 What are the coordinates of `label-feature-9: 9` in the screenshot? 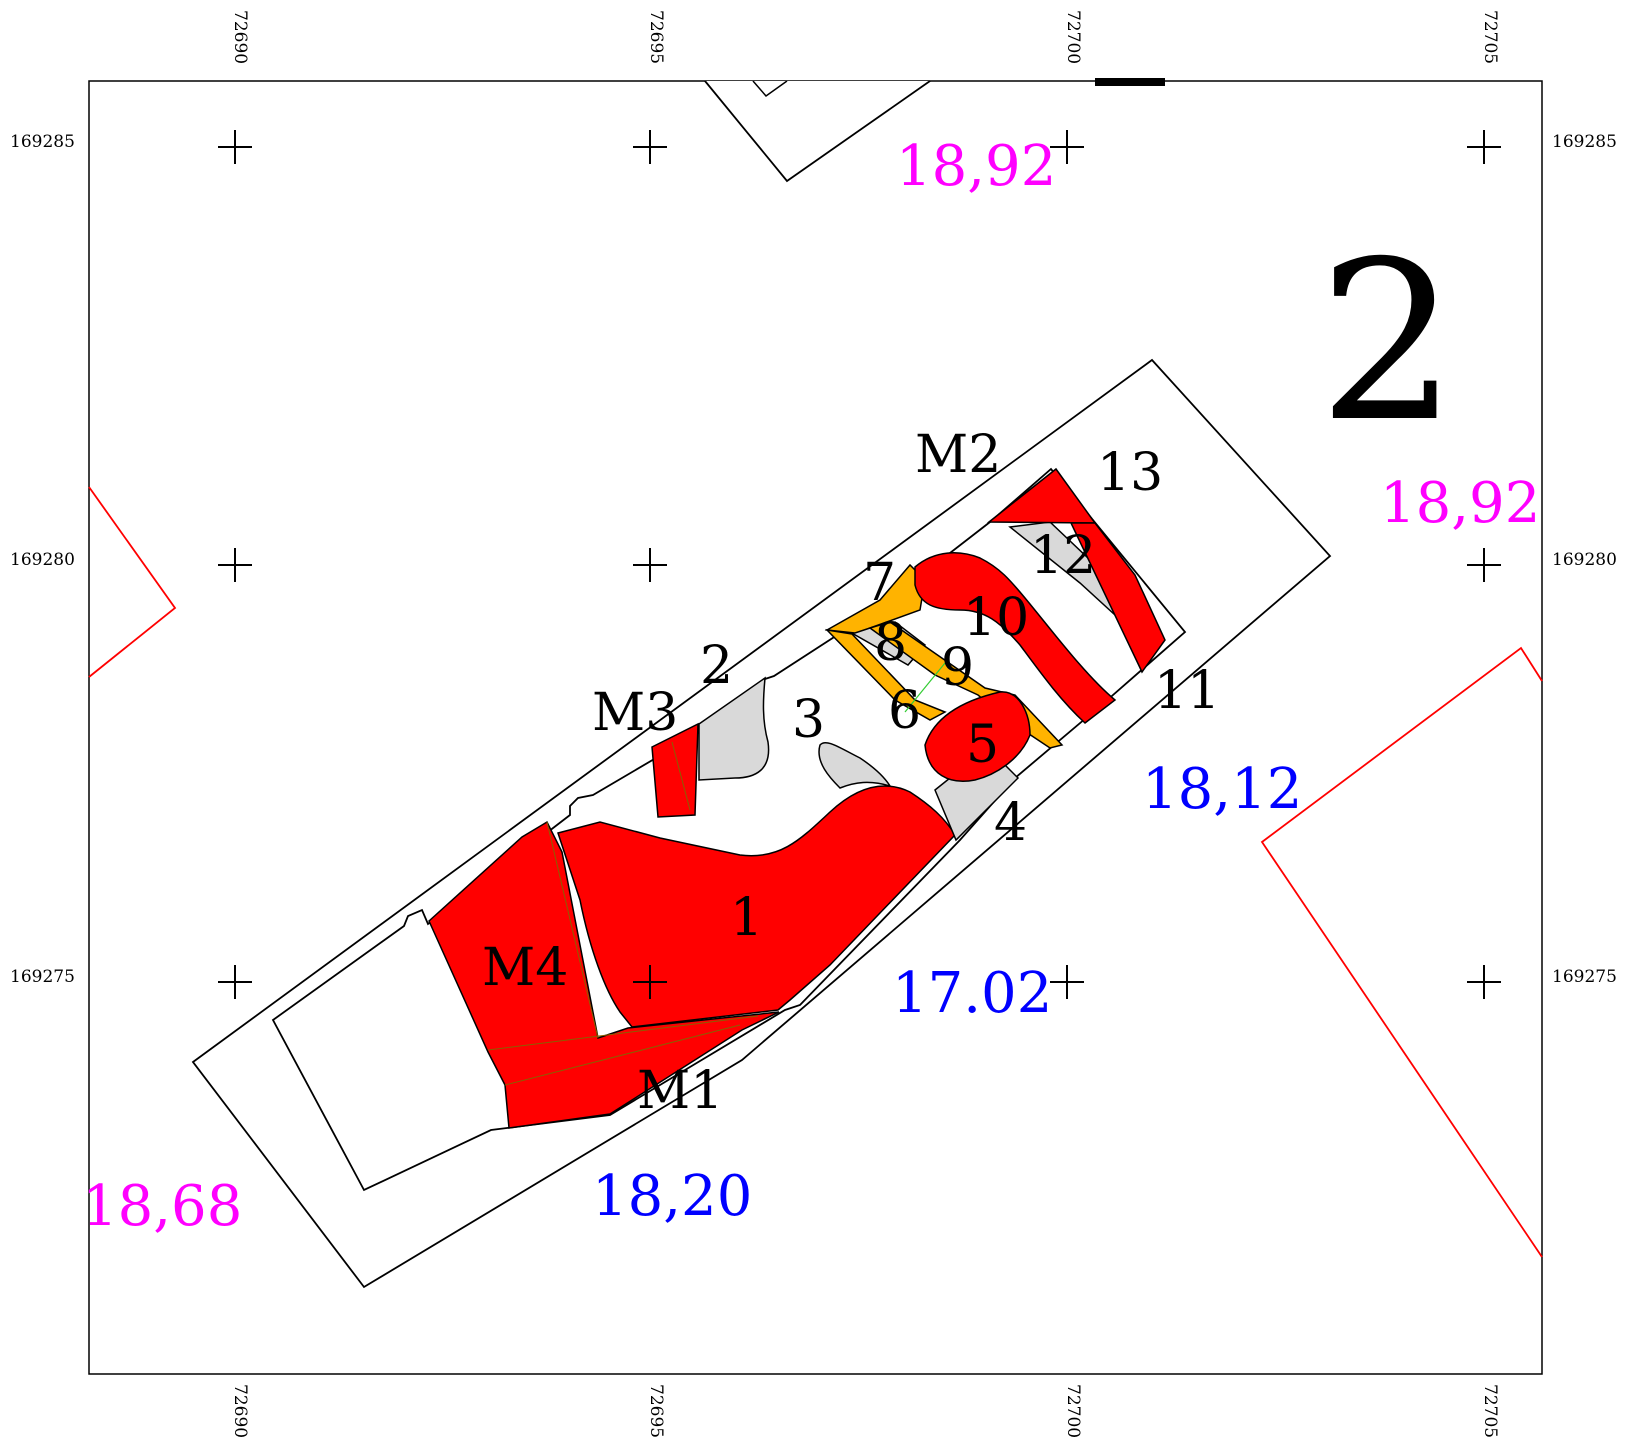 It's located at (957, 668).